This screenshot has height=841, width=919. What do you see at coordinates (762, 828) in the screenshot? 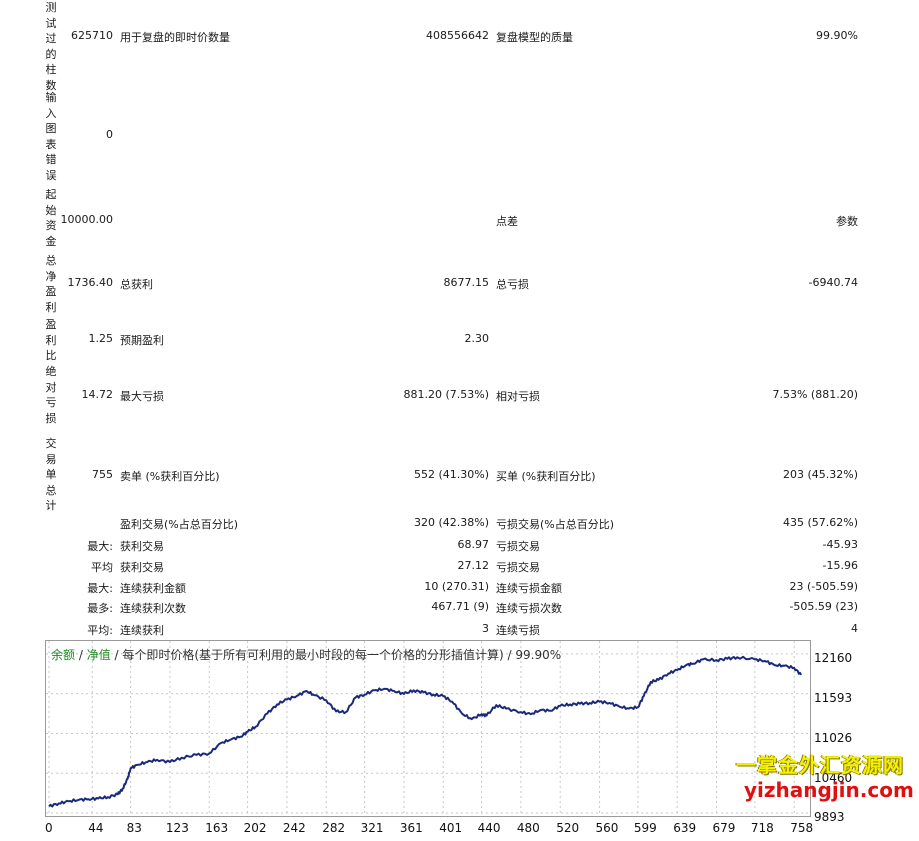
I see `x-tick-label: 718` at bounding box center [762, 828].